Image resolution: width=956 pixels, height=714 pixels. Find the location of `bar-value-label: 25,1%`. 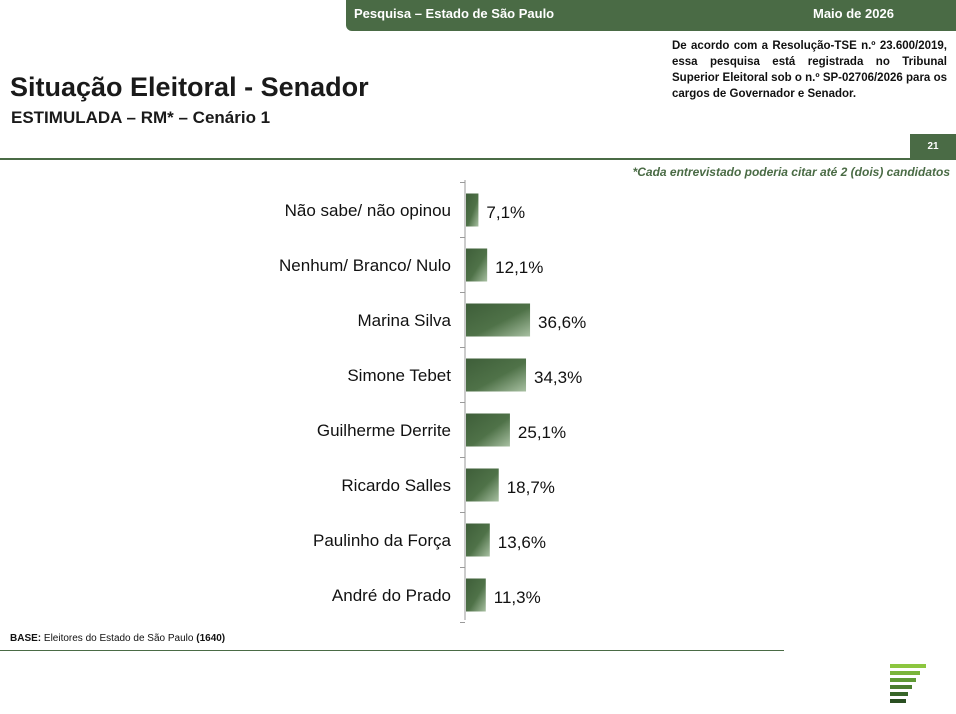

bar-value-label: 25,1% is located at coordinates (542, 432).